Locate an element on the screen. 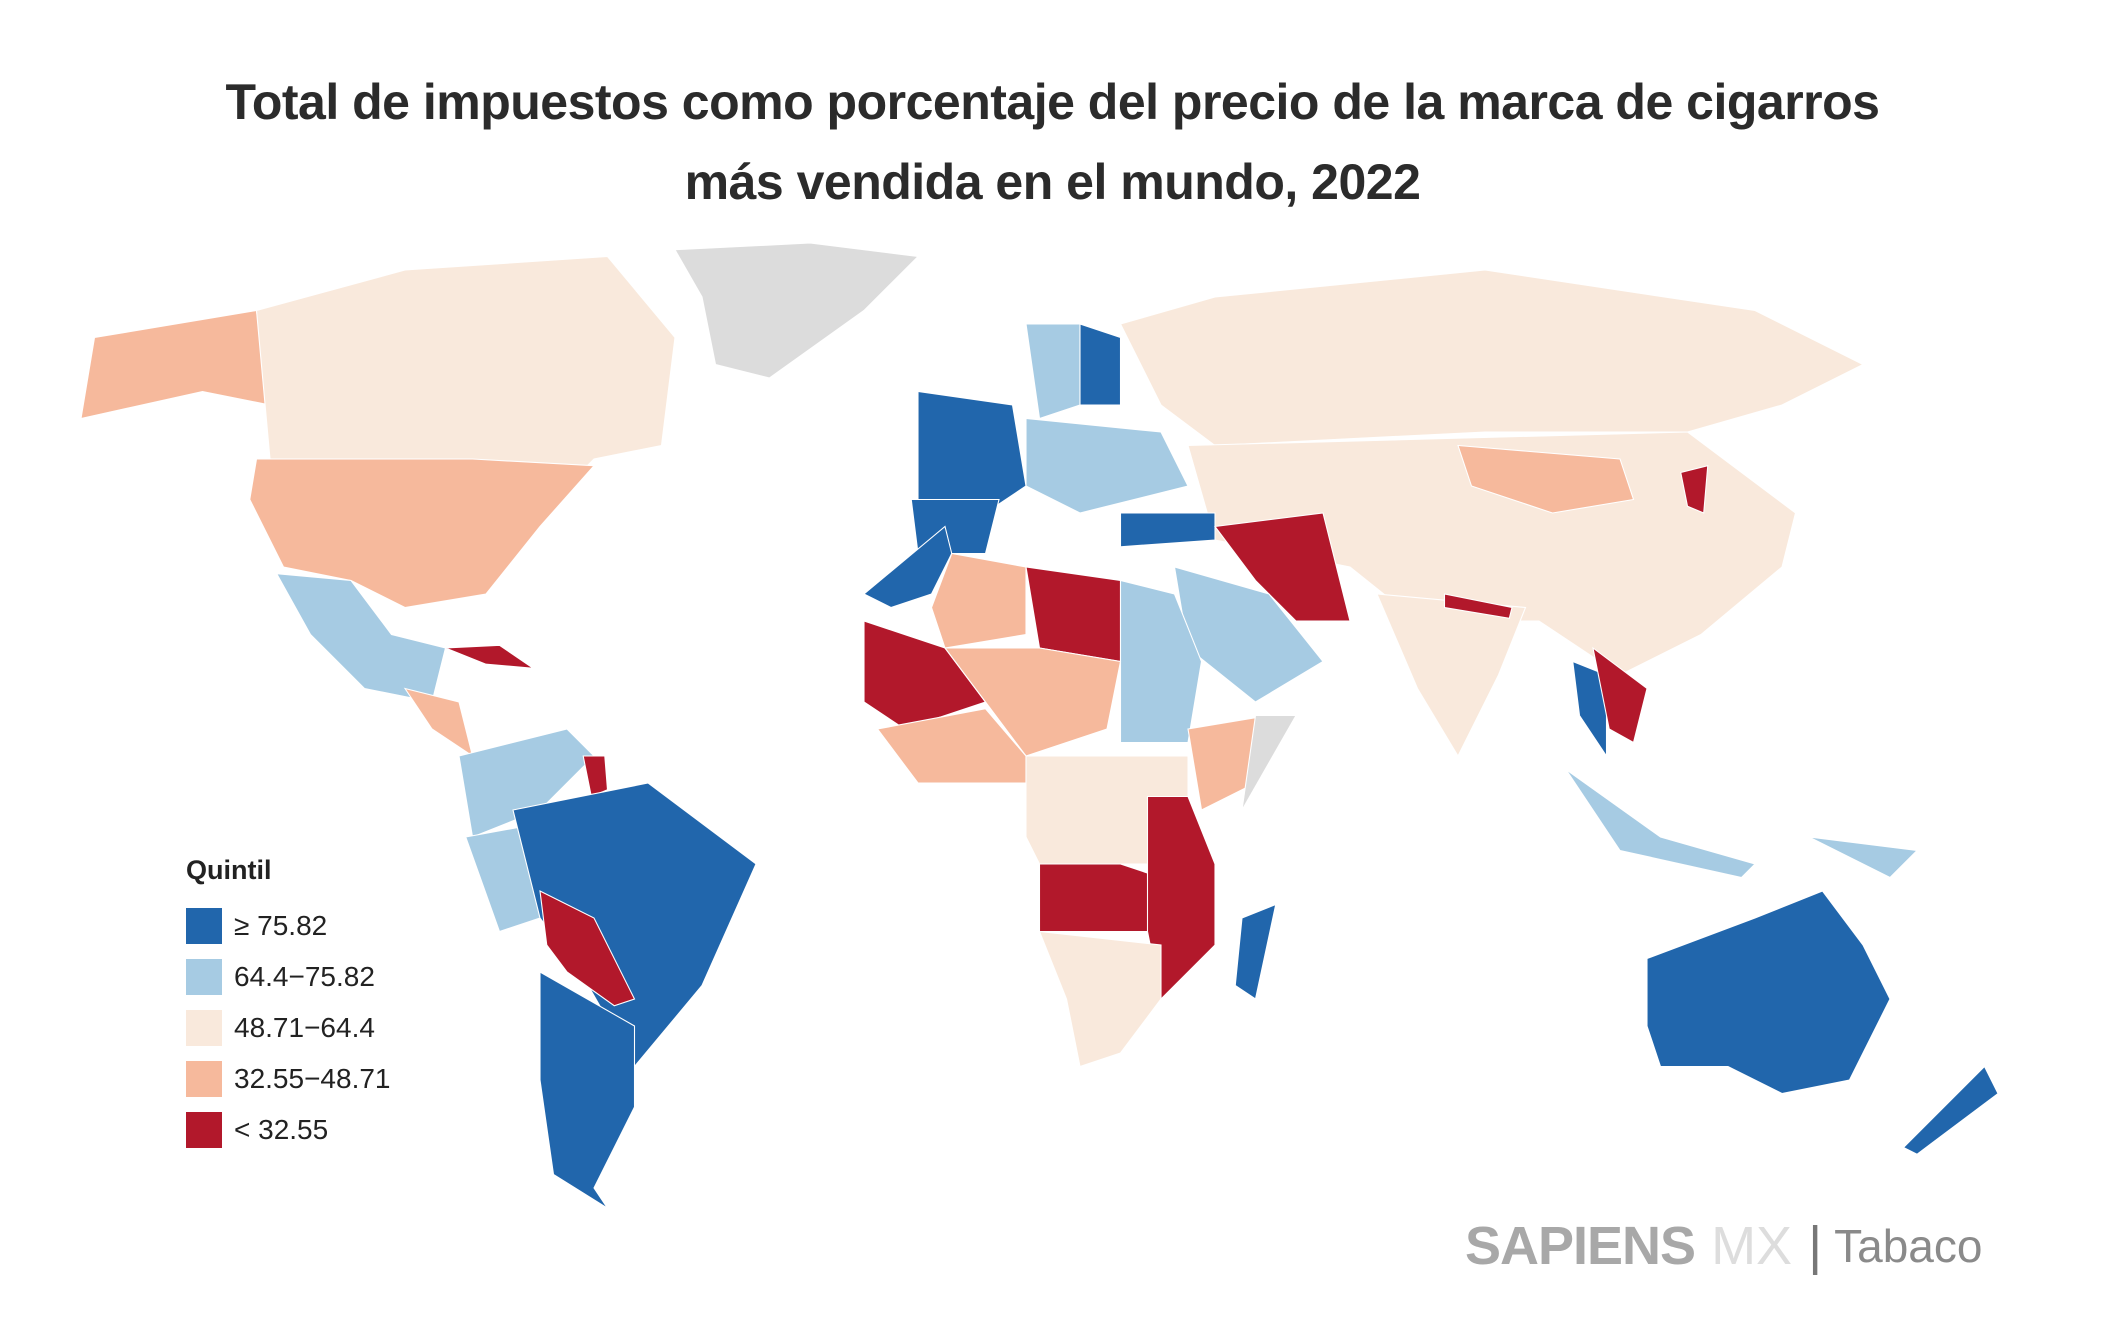 Image resolution: width=2105 pixels, height=1321 pixels. region-mongolia is located at coordinates (1546, 479).